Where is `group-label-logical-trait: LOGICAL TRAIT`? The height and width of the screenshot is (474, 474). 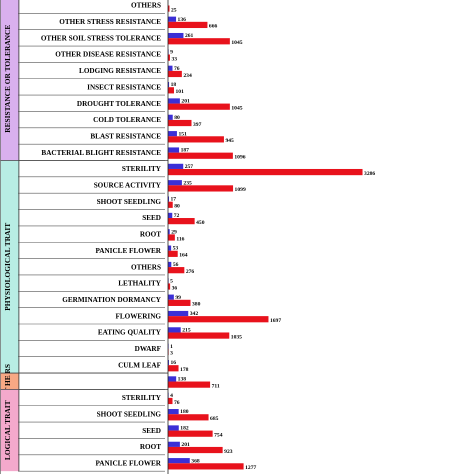 group-label-logical-trait: LOGICAL TRAIT is located at coordinates (7, 430).